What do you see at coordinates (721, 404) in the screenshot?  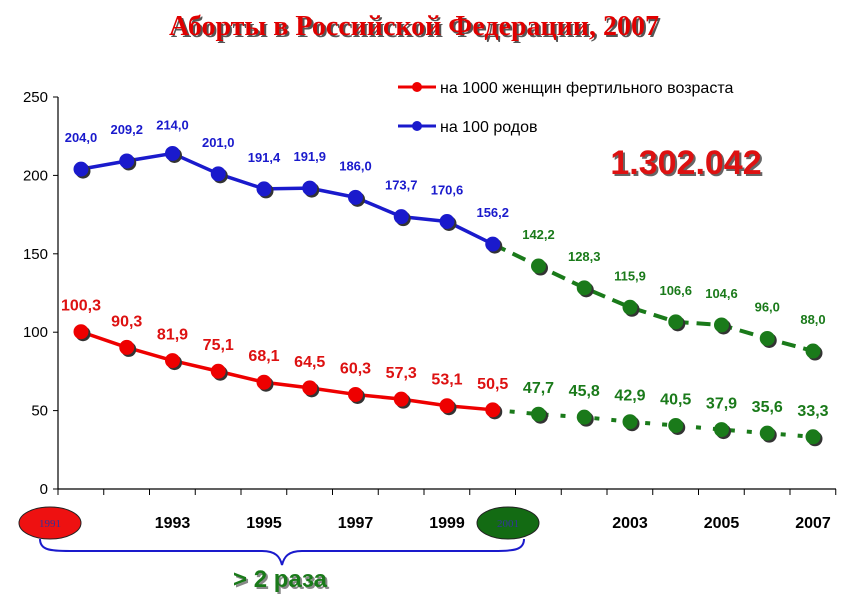 I see `women-data-label: 37,9` at bounding box center [721, 404].